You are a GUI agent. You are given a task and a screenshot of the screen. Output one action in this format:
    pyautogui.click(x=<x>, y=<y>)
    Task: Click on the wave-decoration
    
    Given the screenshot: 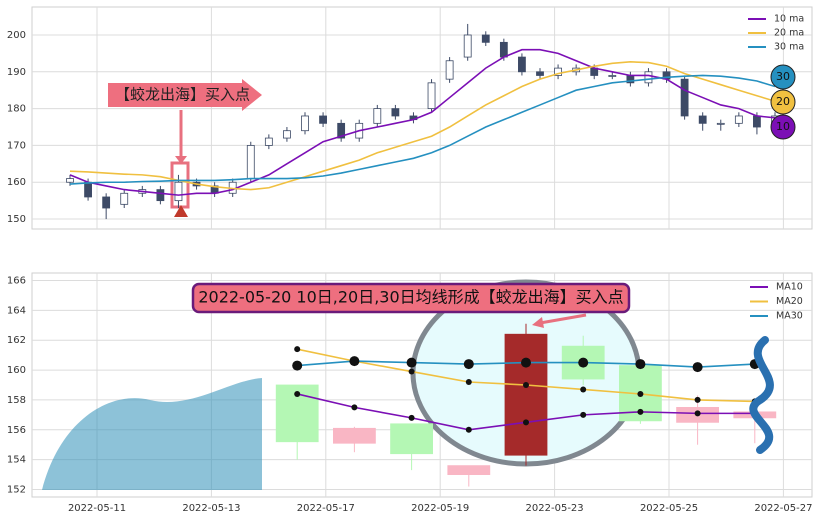 What is the action you would take?
    pyautogui.click(x=152, y=434)
    